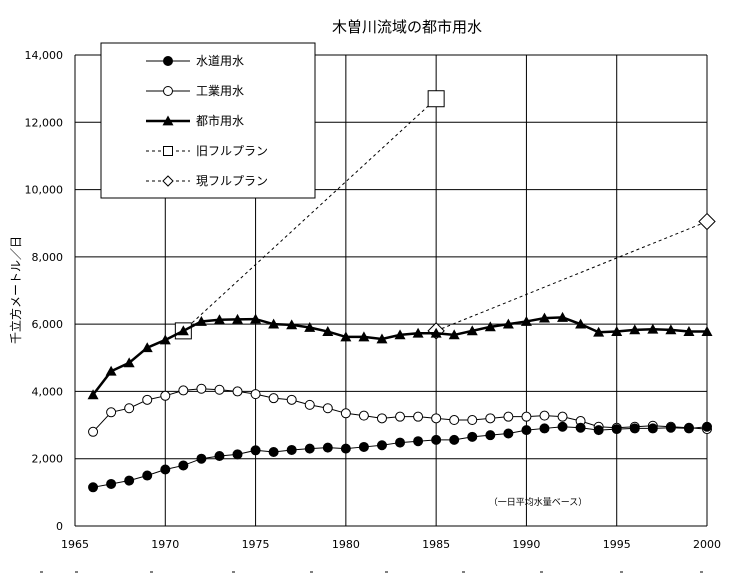  Describe the element at coordinates (59, 526) in the screenshot. I see `y-tick-label-0: 0` at that location.